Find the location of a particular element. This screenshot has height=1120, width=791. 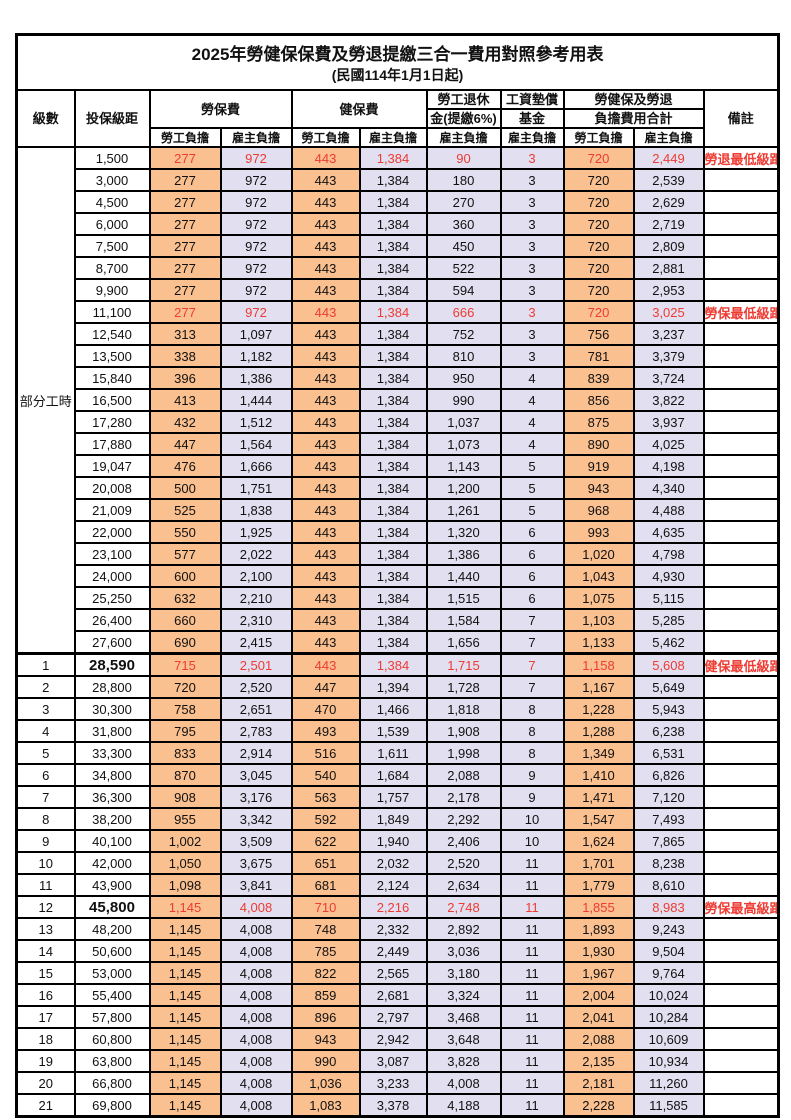

cell-health-employer: 1,539 is located at coordinates (393, 731).